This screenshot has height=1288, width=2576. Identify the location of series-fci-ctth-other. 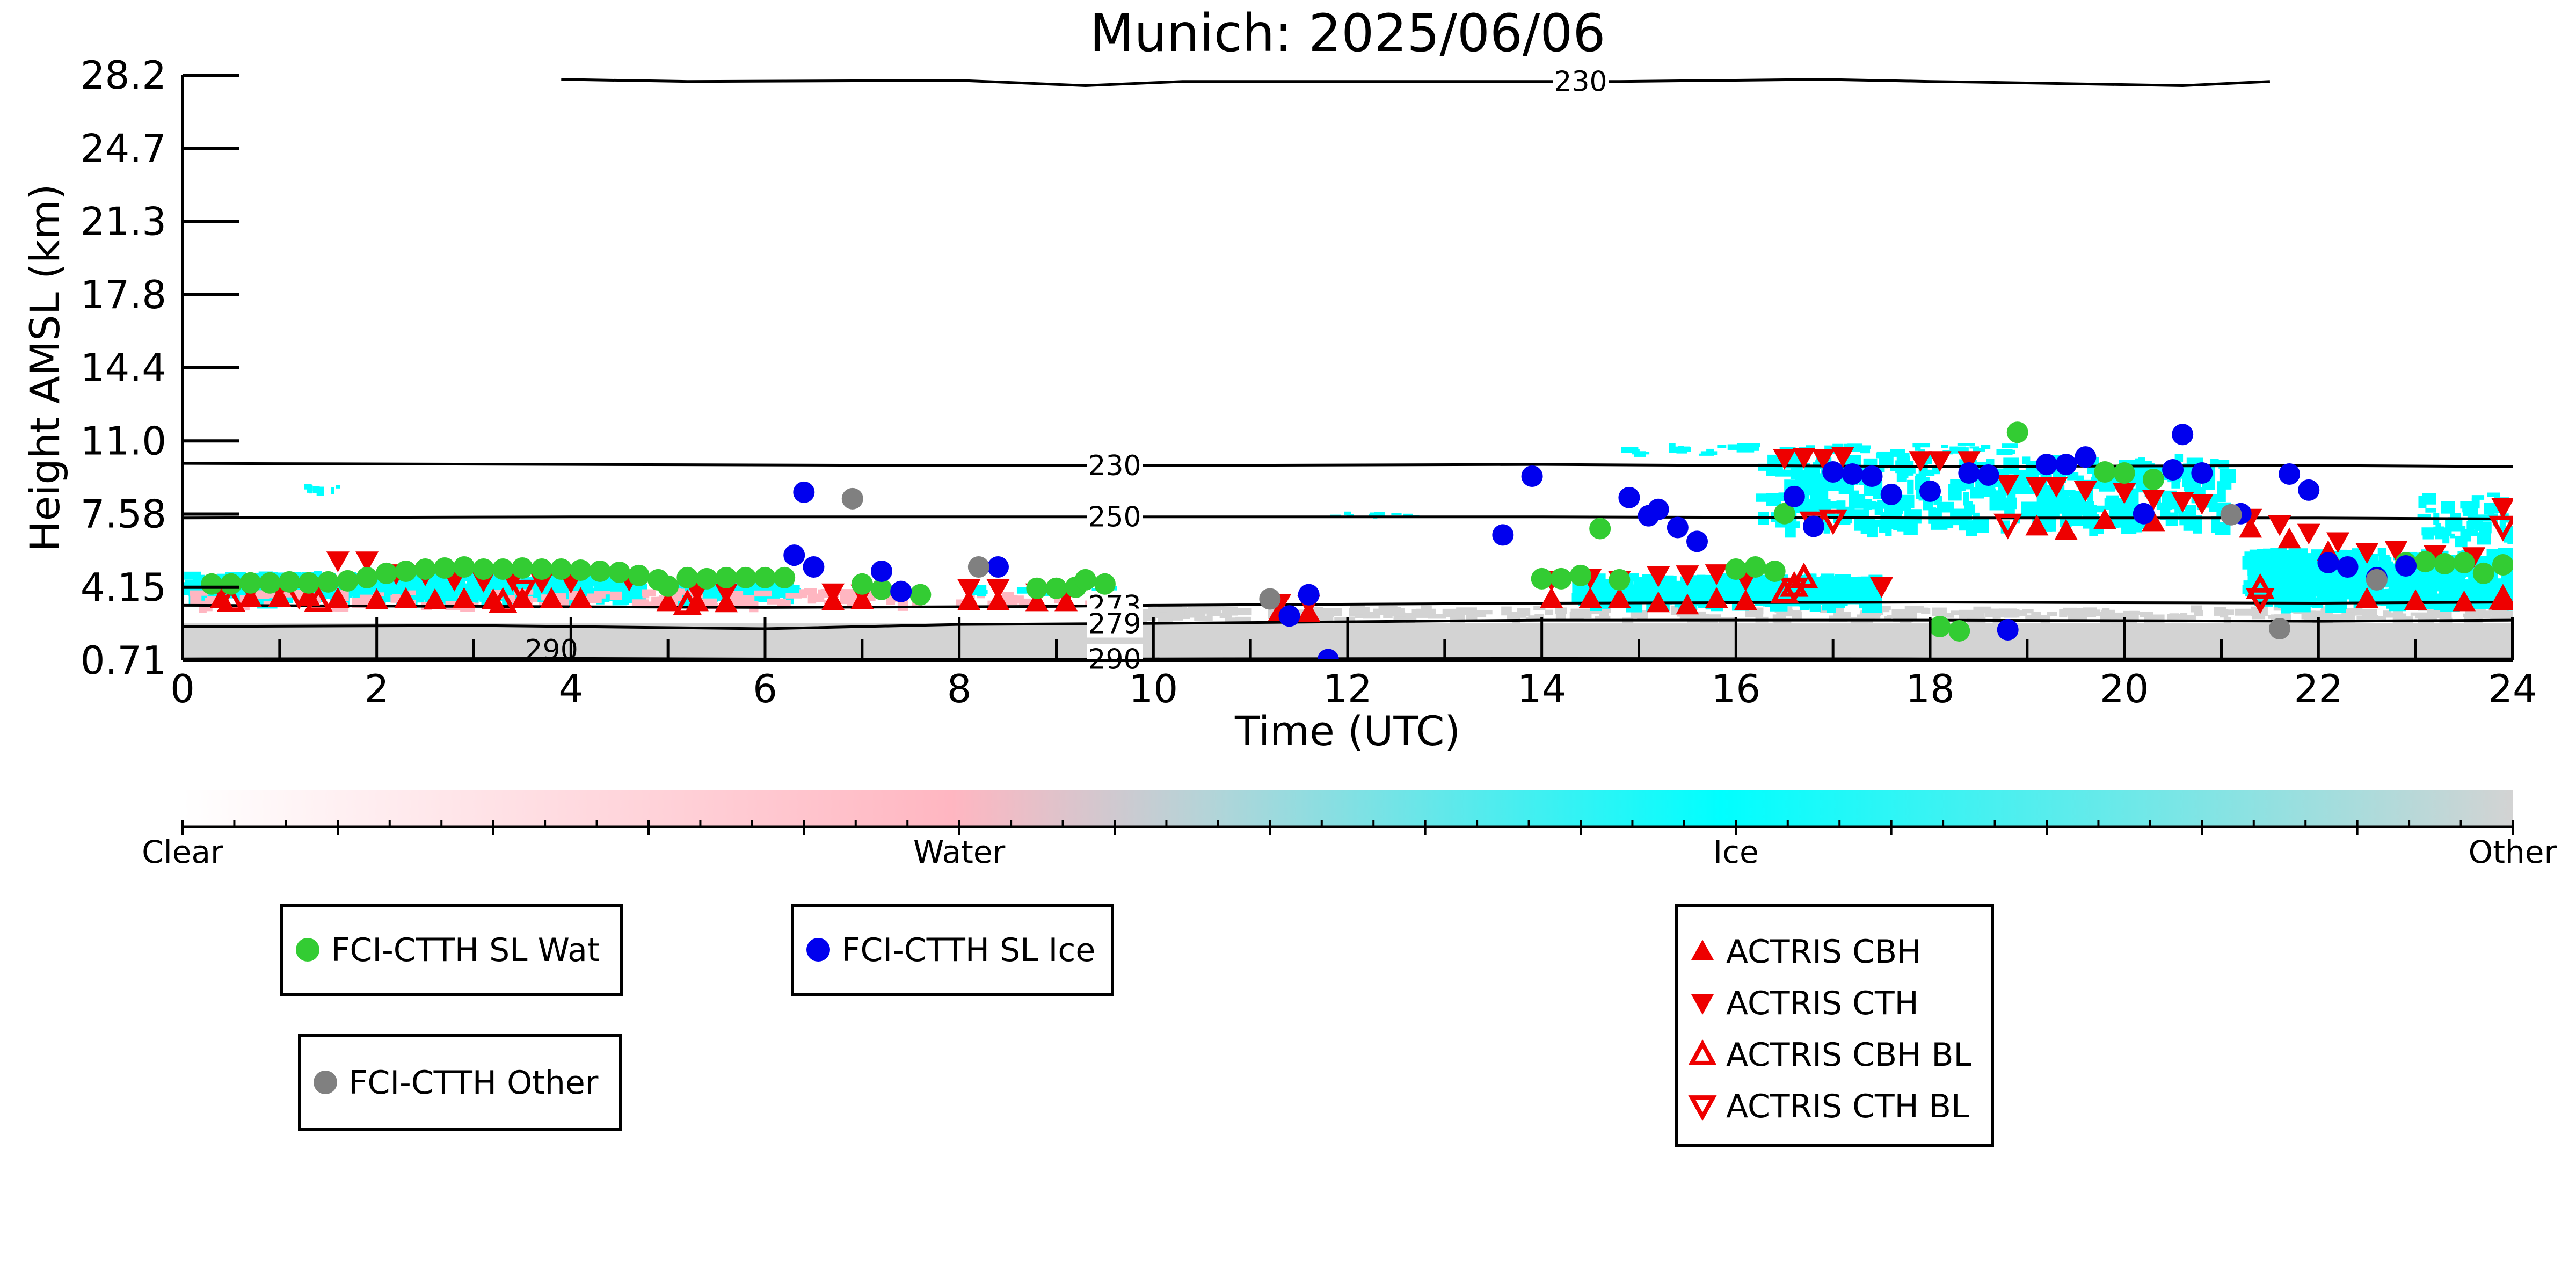
(1614, 563).